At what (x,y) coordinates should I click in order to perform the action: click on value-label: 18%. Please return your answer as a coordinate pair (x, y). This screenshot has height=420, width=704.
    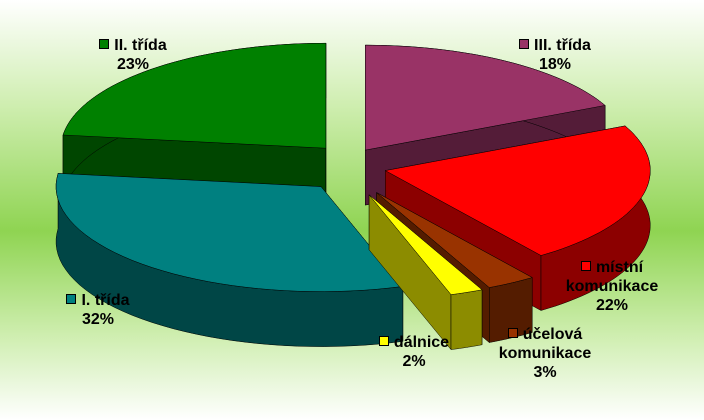
    Looking at the image, I should click on (555, 64).